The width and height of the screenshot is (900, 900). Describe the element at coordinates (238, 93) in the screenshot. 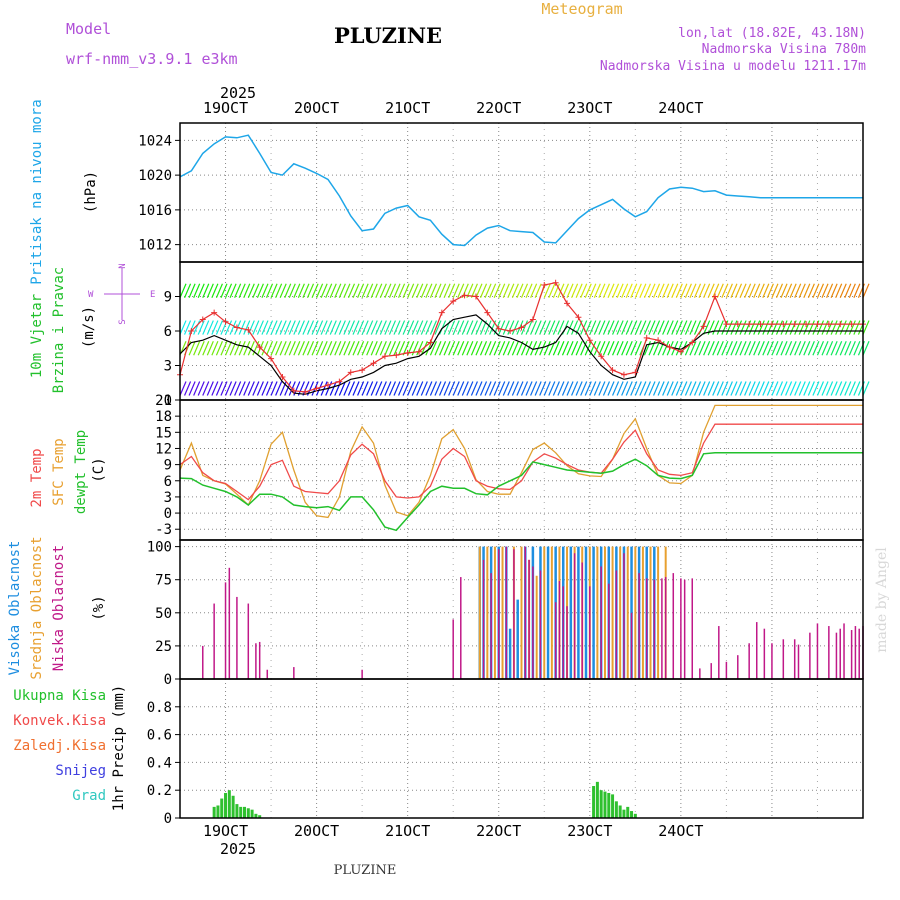

I see `top-year: 2025` at that location.